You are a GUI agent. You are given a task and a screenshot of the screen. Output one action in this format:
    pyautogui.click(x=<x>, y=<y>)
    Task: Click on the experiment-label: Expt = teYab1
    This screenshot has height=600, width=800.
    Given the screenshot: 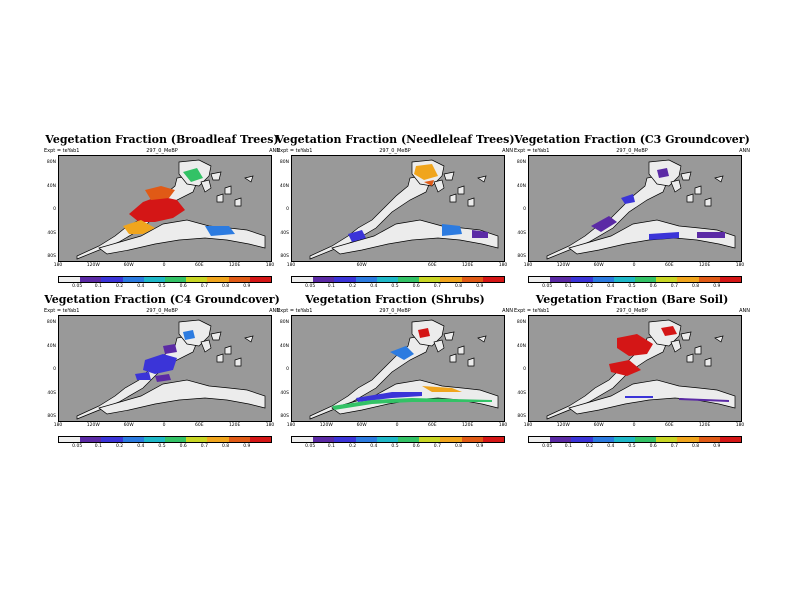 What is the action you would take?
    pyautogui.click(x=532, y=151)
    